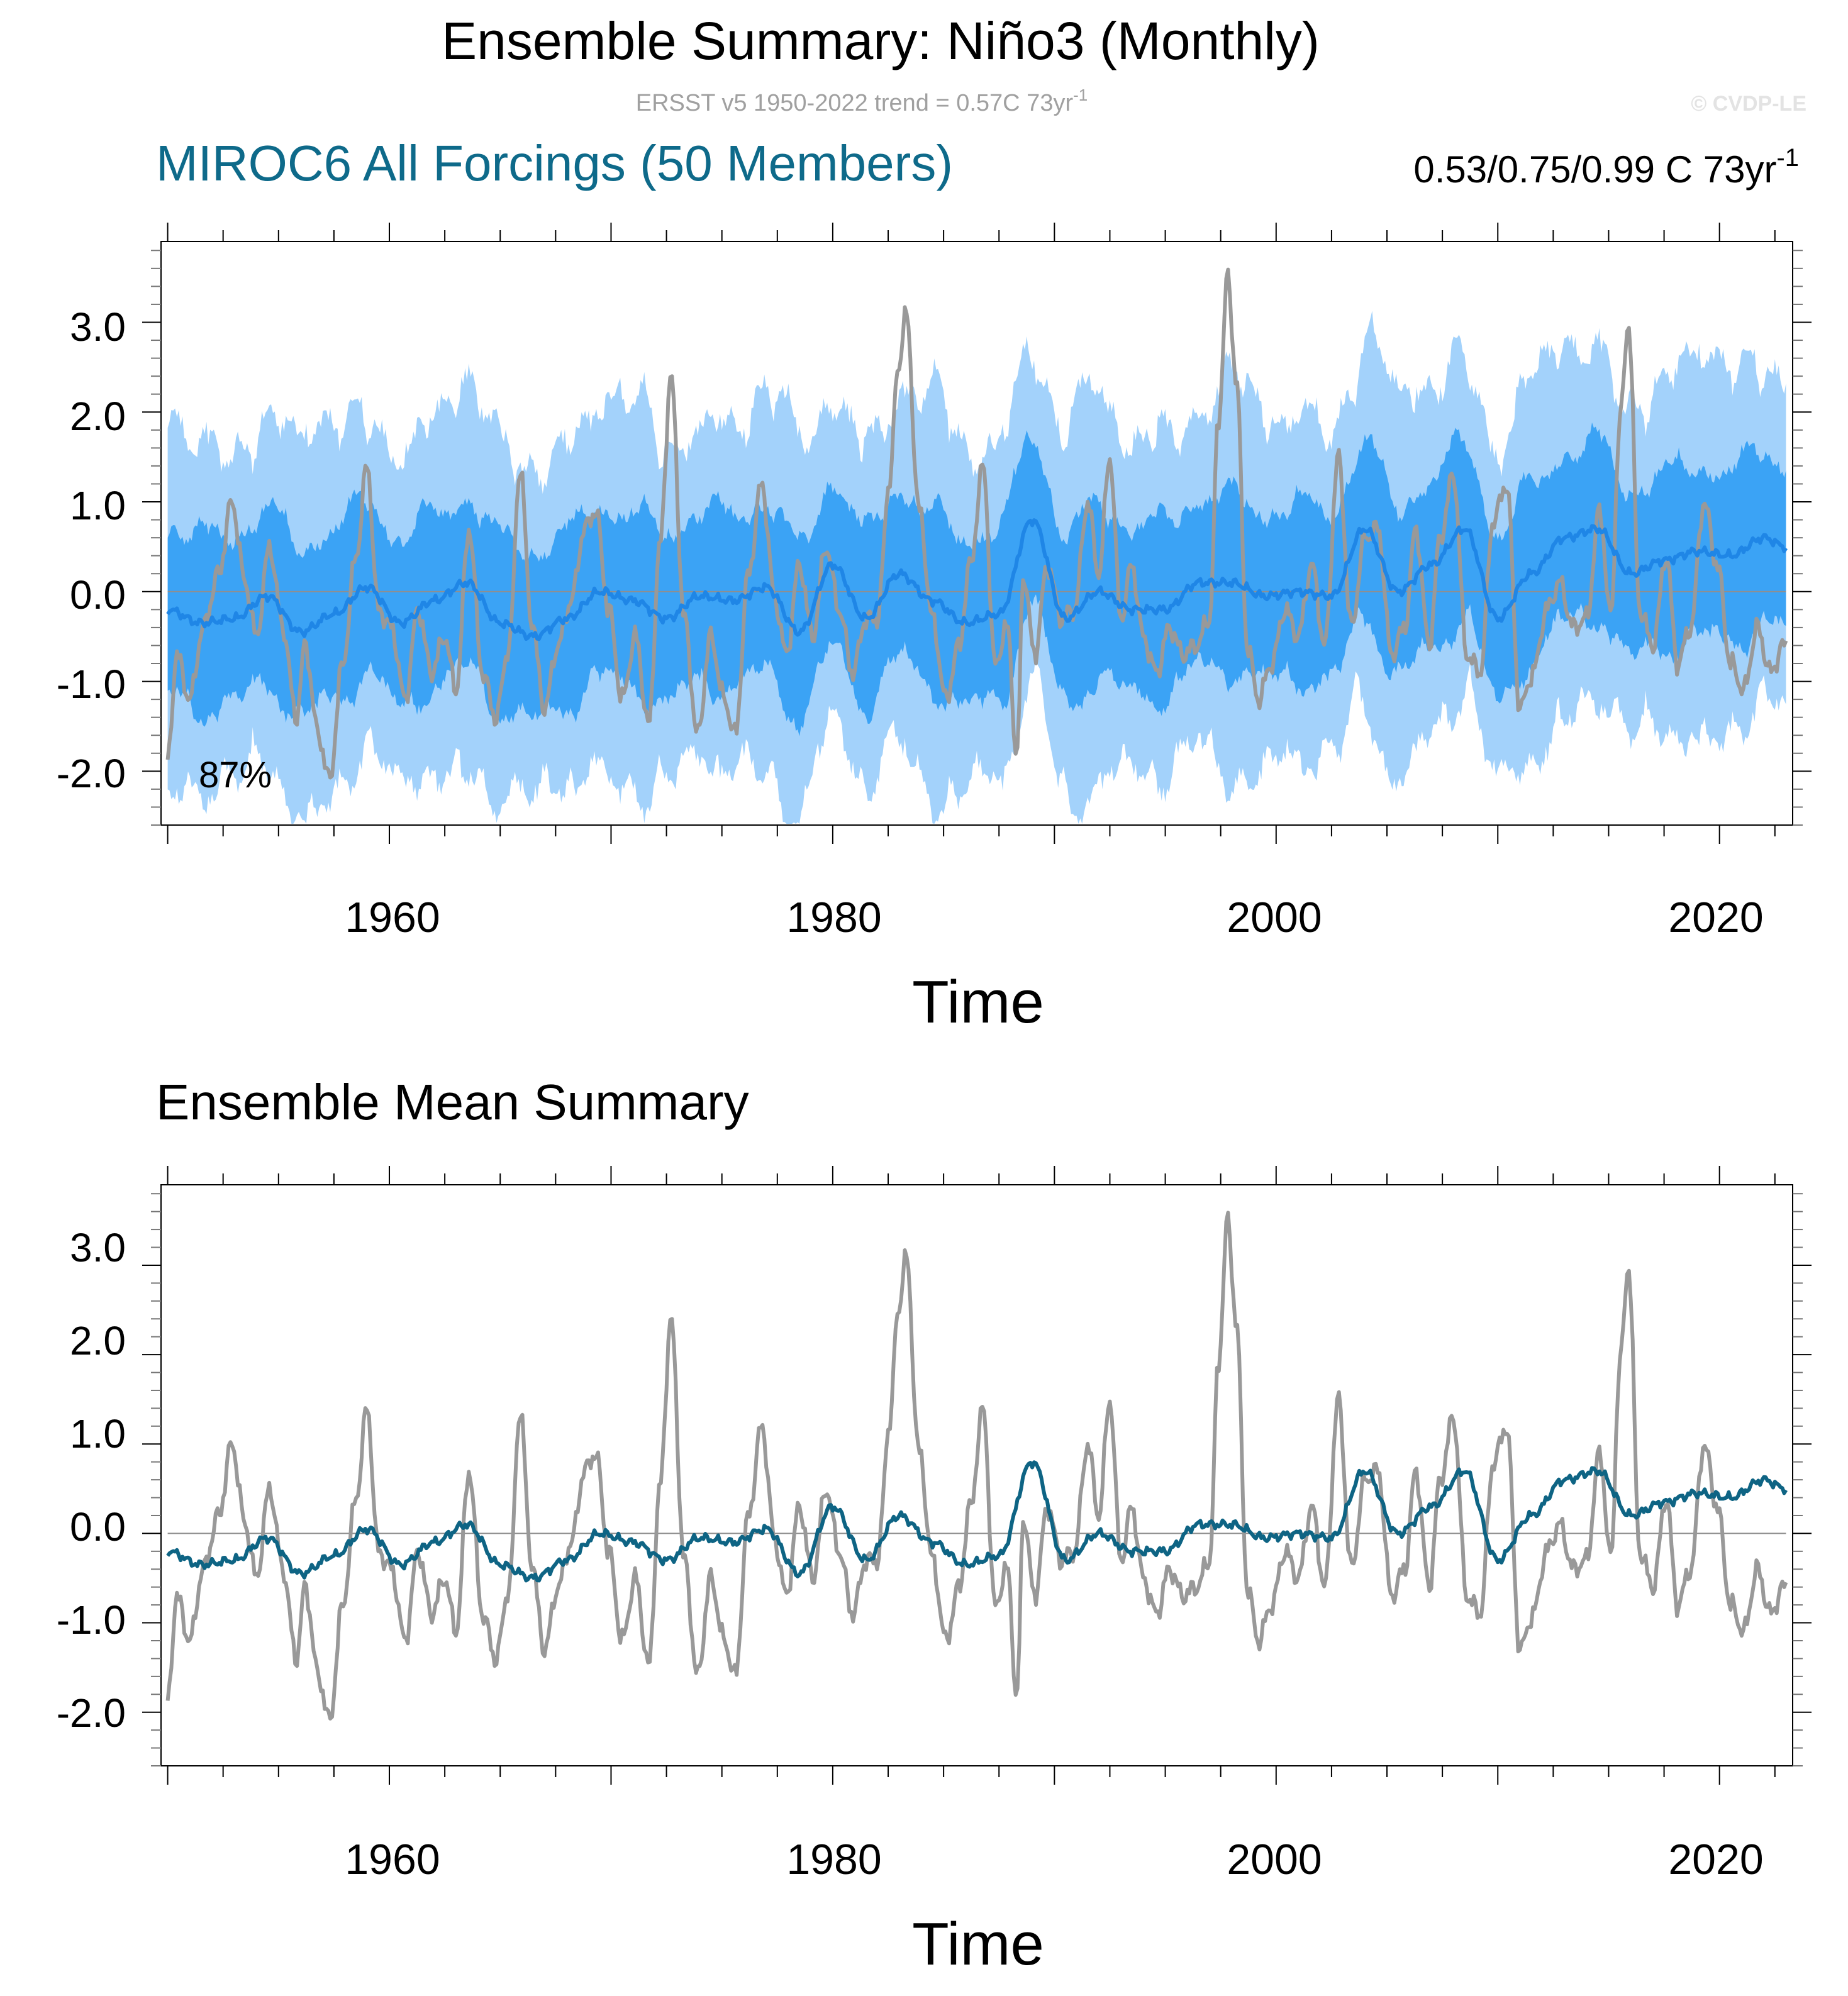  What do you see at coordinates (91, 684) in the screenshot?
I see `top-ytick-label-m1: -1.0` at bounding box center [91, 684].